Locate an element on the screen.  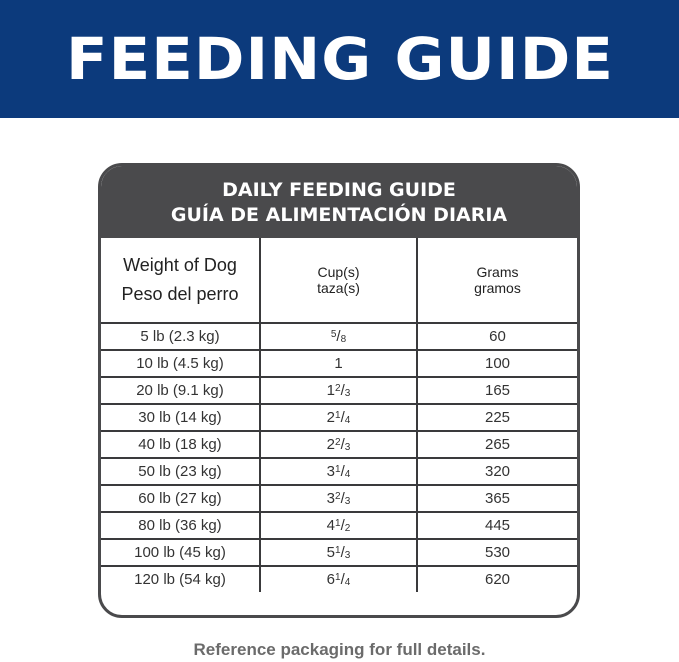
grams-cell: 320 is located at coordinates (496, 471).